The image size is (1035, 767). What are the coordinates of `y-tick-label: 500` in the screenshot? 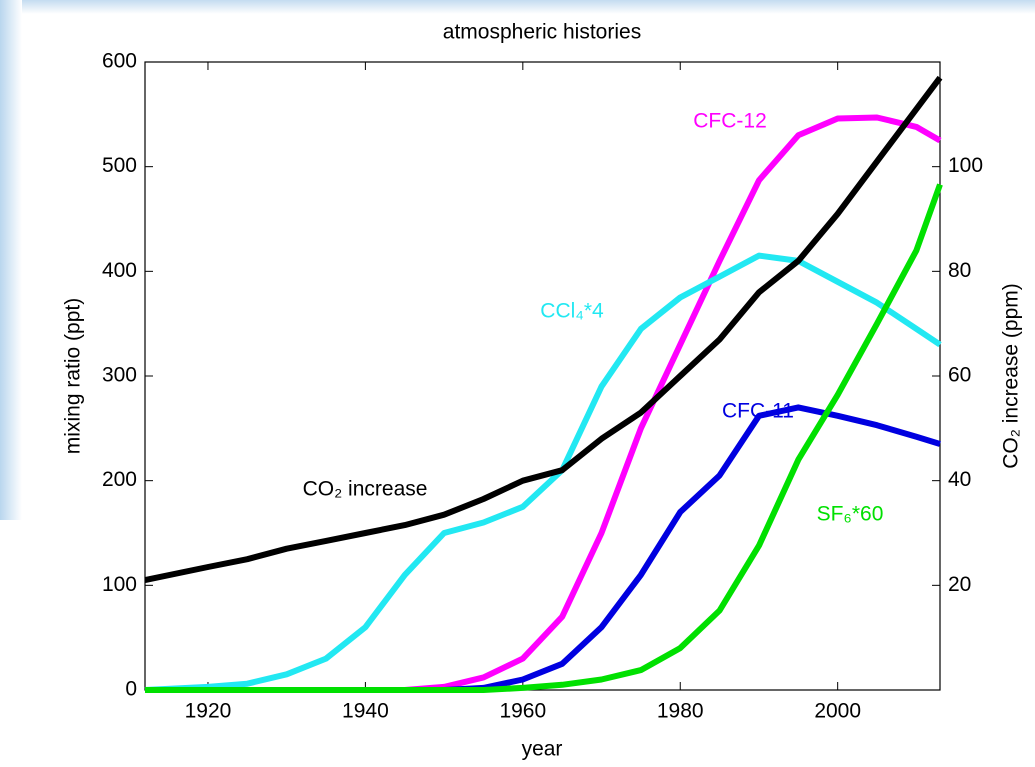 It's located at (119, 165).